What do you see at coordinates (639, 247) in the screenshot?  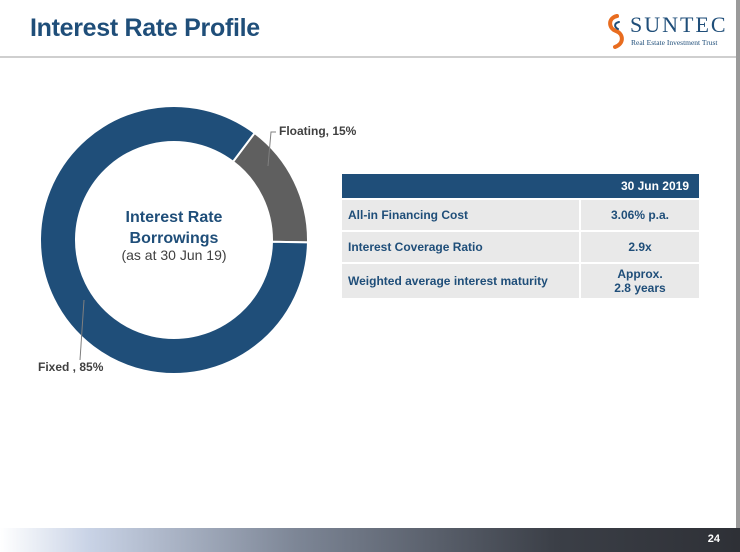 I see `row-value: 2.9x` at bounding box center [639, 247].